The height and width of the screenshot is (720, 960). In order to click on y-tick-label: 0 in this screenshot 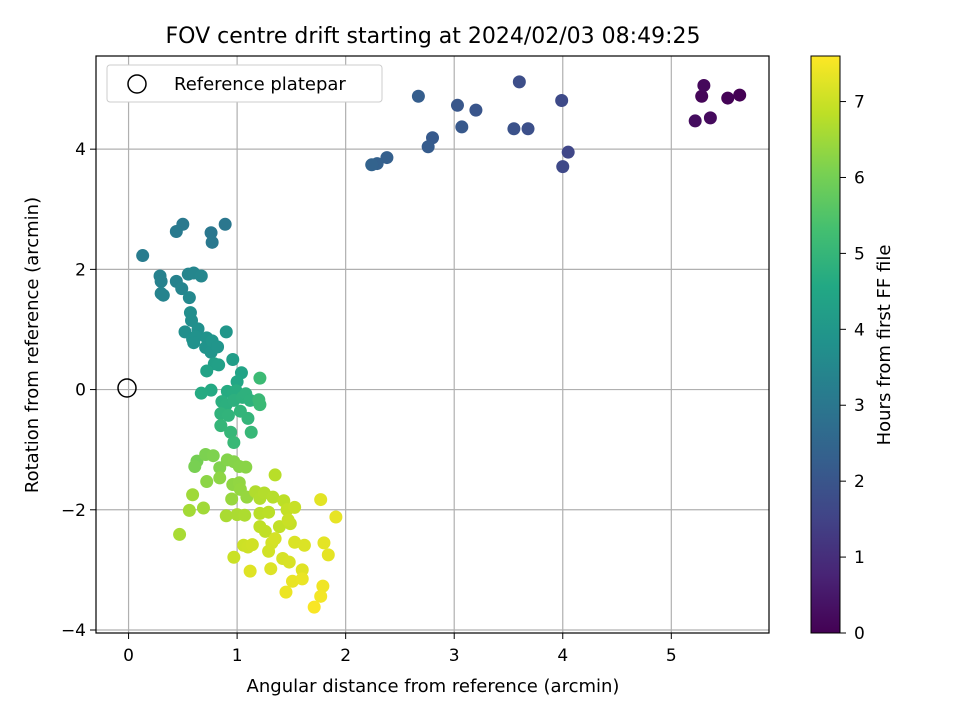, I will do `click(80, 391)`.